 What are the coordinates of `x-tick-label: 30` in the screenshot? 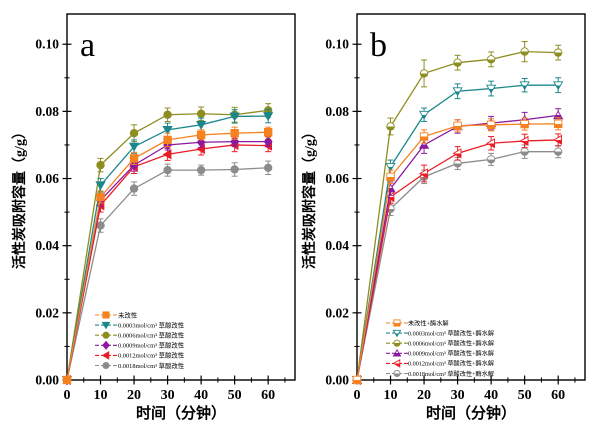 It's located at (168, 395).